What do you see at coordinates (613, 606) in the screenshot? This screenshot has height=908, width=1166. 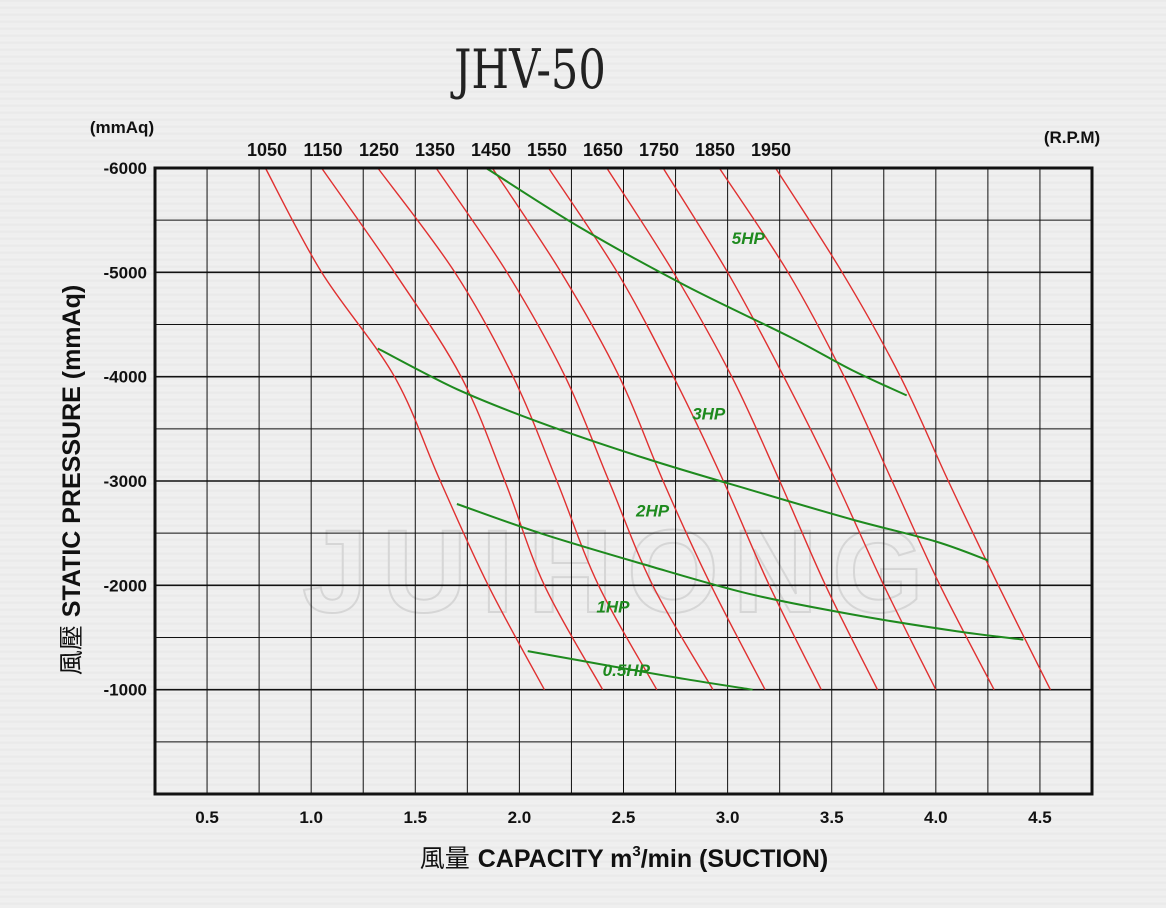 I see `hp-label: 1HP` at bounding box center [613, 606].